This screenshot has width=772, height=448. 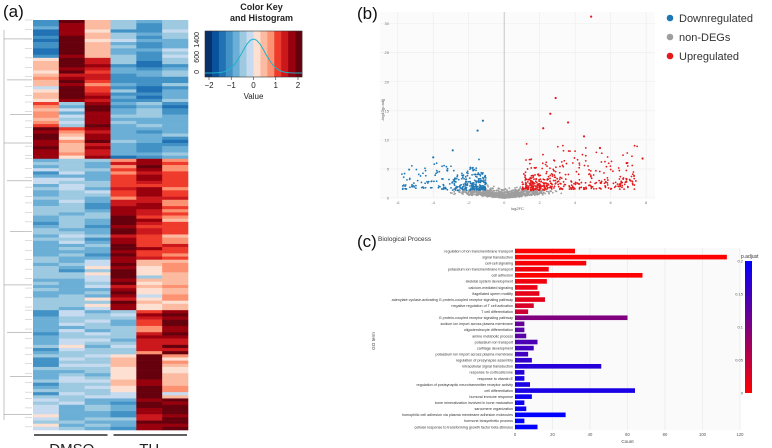 What do you see at coordinates (149, 444) in the screenshot?
I see `group-label-th: TH` at bounding box center [149, 444].